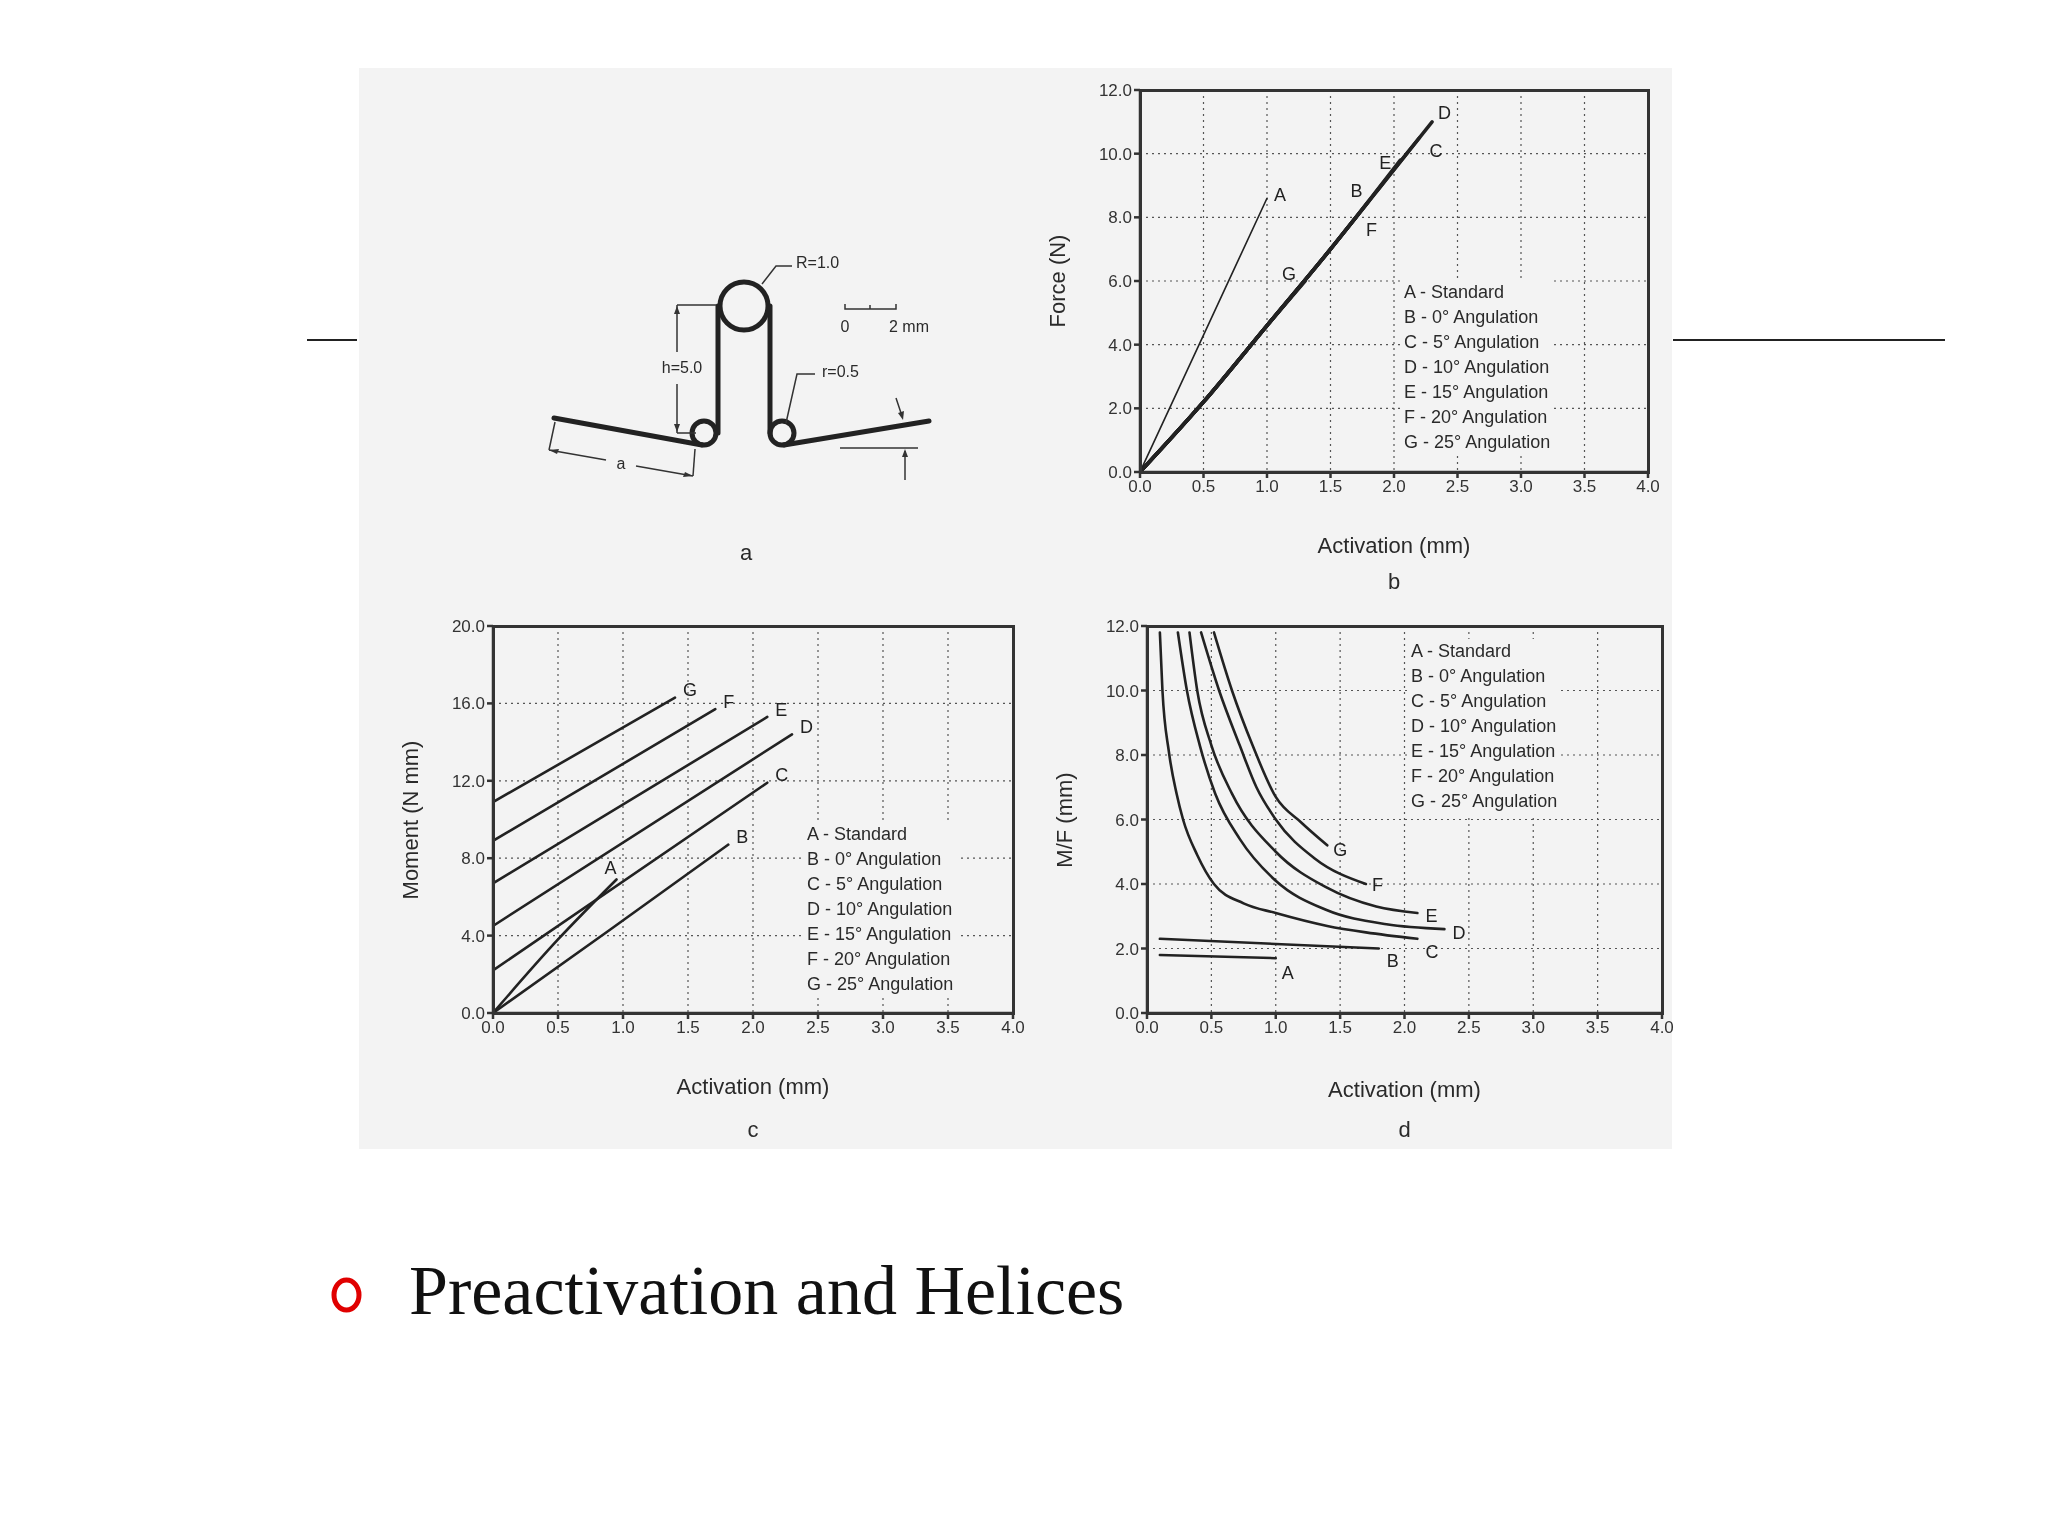 This screenshot has height=1536, width=2048. I want to click on text: 0, so click(845, 327).